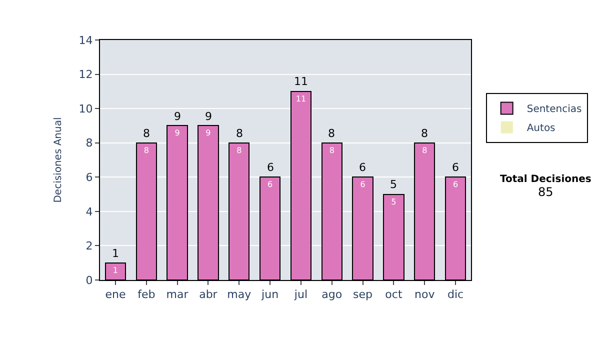 The height and width of the screenshot is (340, 600). What do you see at coordinates (85, 109) in the screenshot?
I see `y-tick-label: 10` at bounding box center [85, 109].